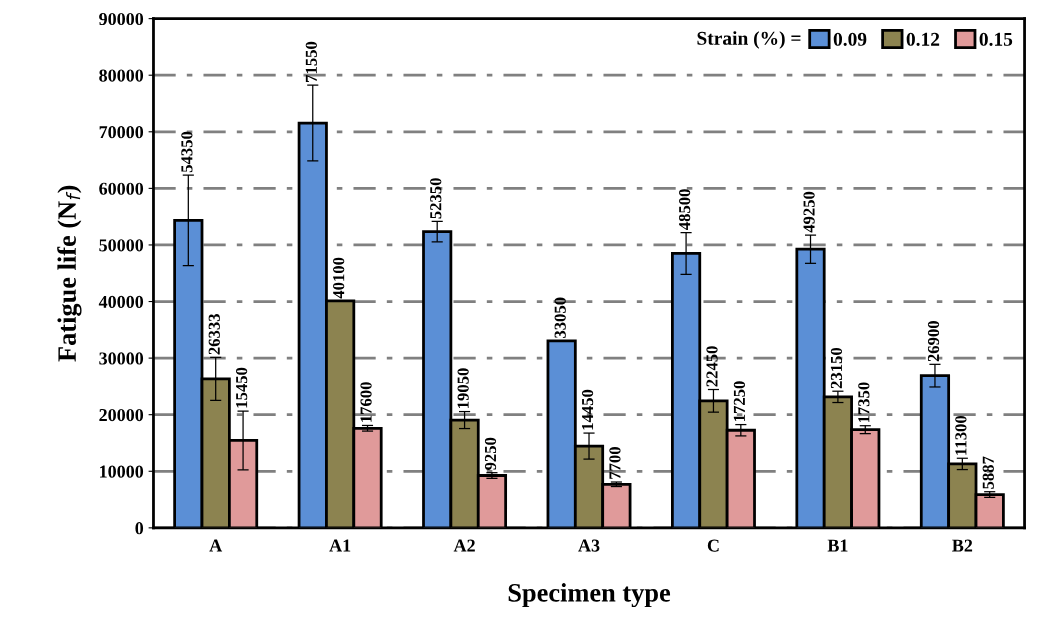 This screenshot has width=1037, height=621. I want to click on y-tick-label: 80000, so click(121, 75).